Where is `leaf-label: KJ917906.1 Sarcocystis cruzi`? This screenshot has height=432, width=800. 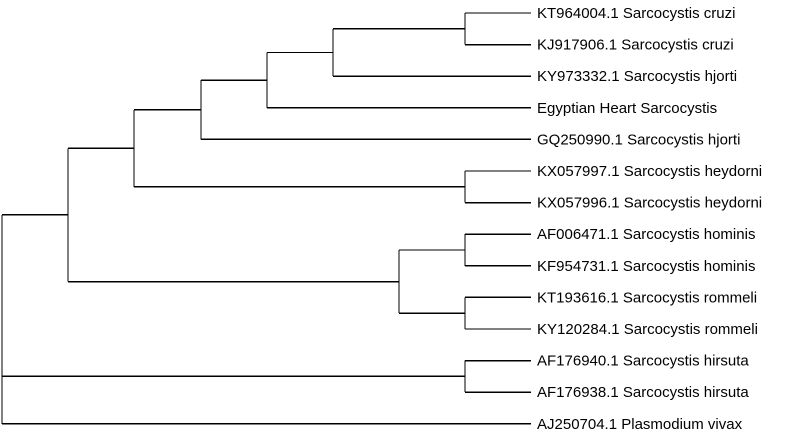 leaf-label: KJ917906.1 Sarcocystis cruzi is located at coordinates (635, 45).